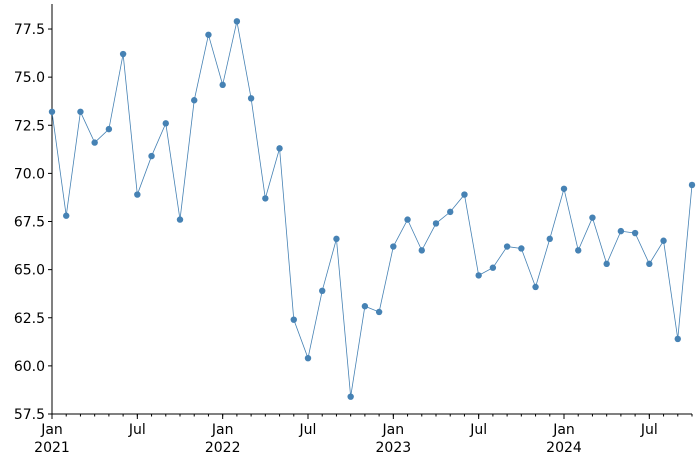 This screenshot has height=460, width=699. I want to click on x-tick-year-label: 2024, so click(564, 448).